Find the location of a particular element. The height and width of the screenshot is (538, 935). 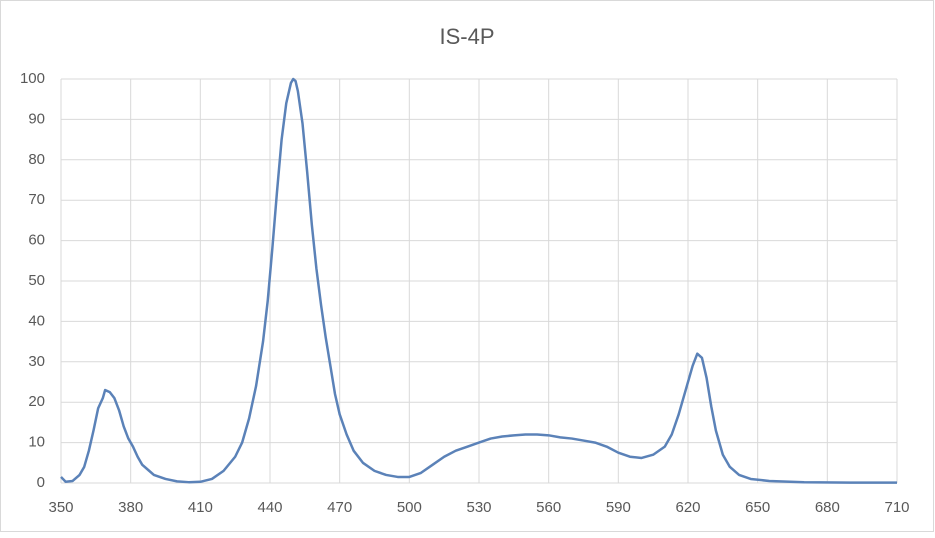

y-tick-label: 30 is located at coordinates (36, 361).